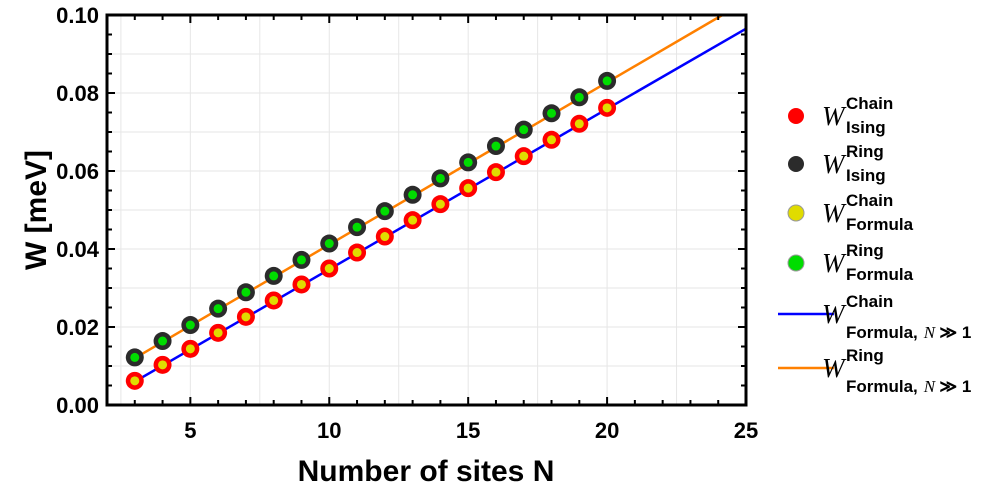 The height and width of the screenshot is (492, 997). Describe the element at coordinates (78, 249) in the screenshot. I see `y-tick-label: 0.04` at that location.